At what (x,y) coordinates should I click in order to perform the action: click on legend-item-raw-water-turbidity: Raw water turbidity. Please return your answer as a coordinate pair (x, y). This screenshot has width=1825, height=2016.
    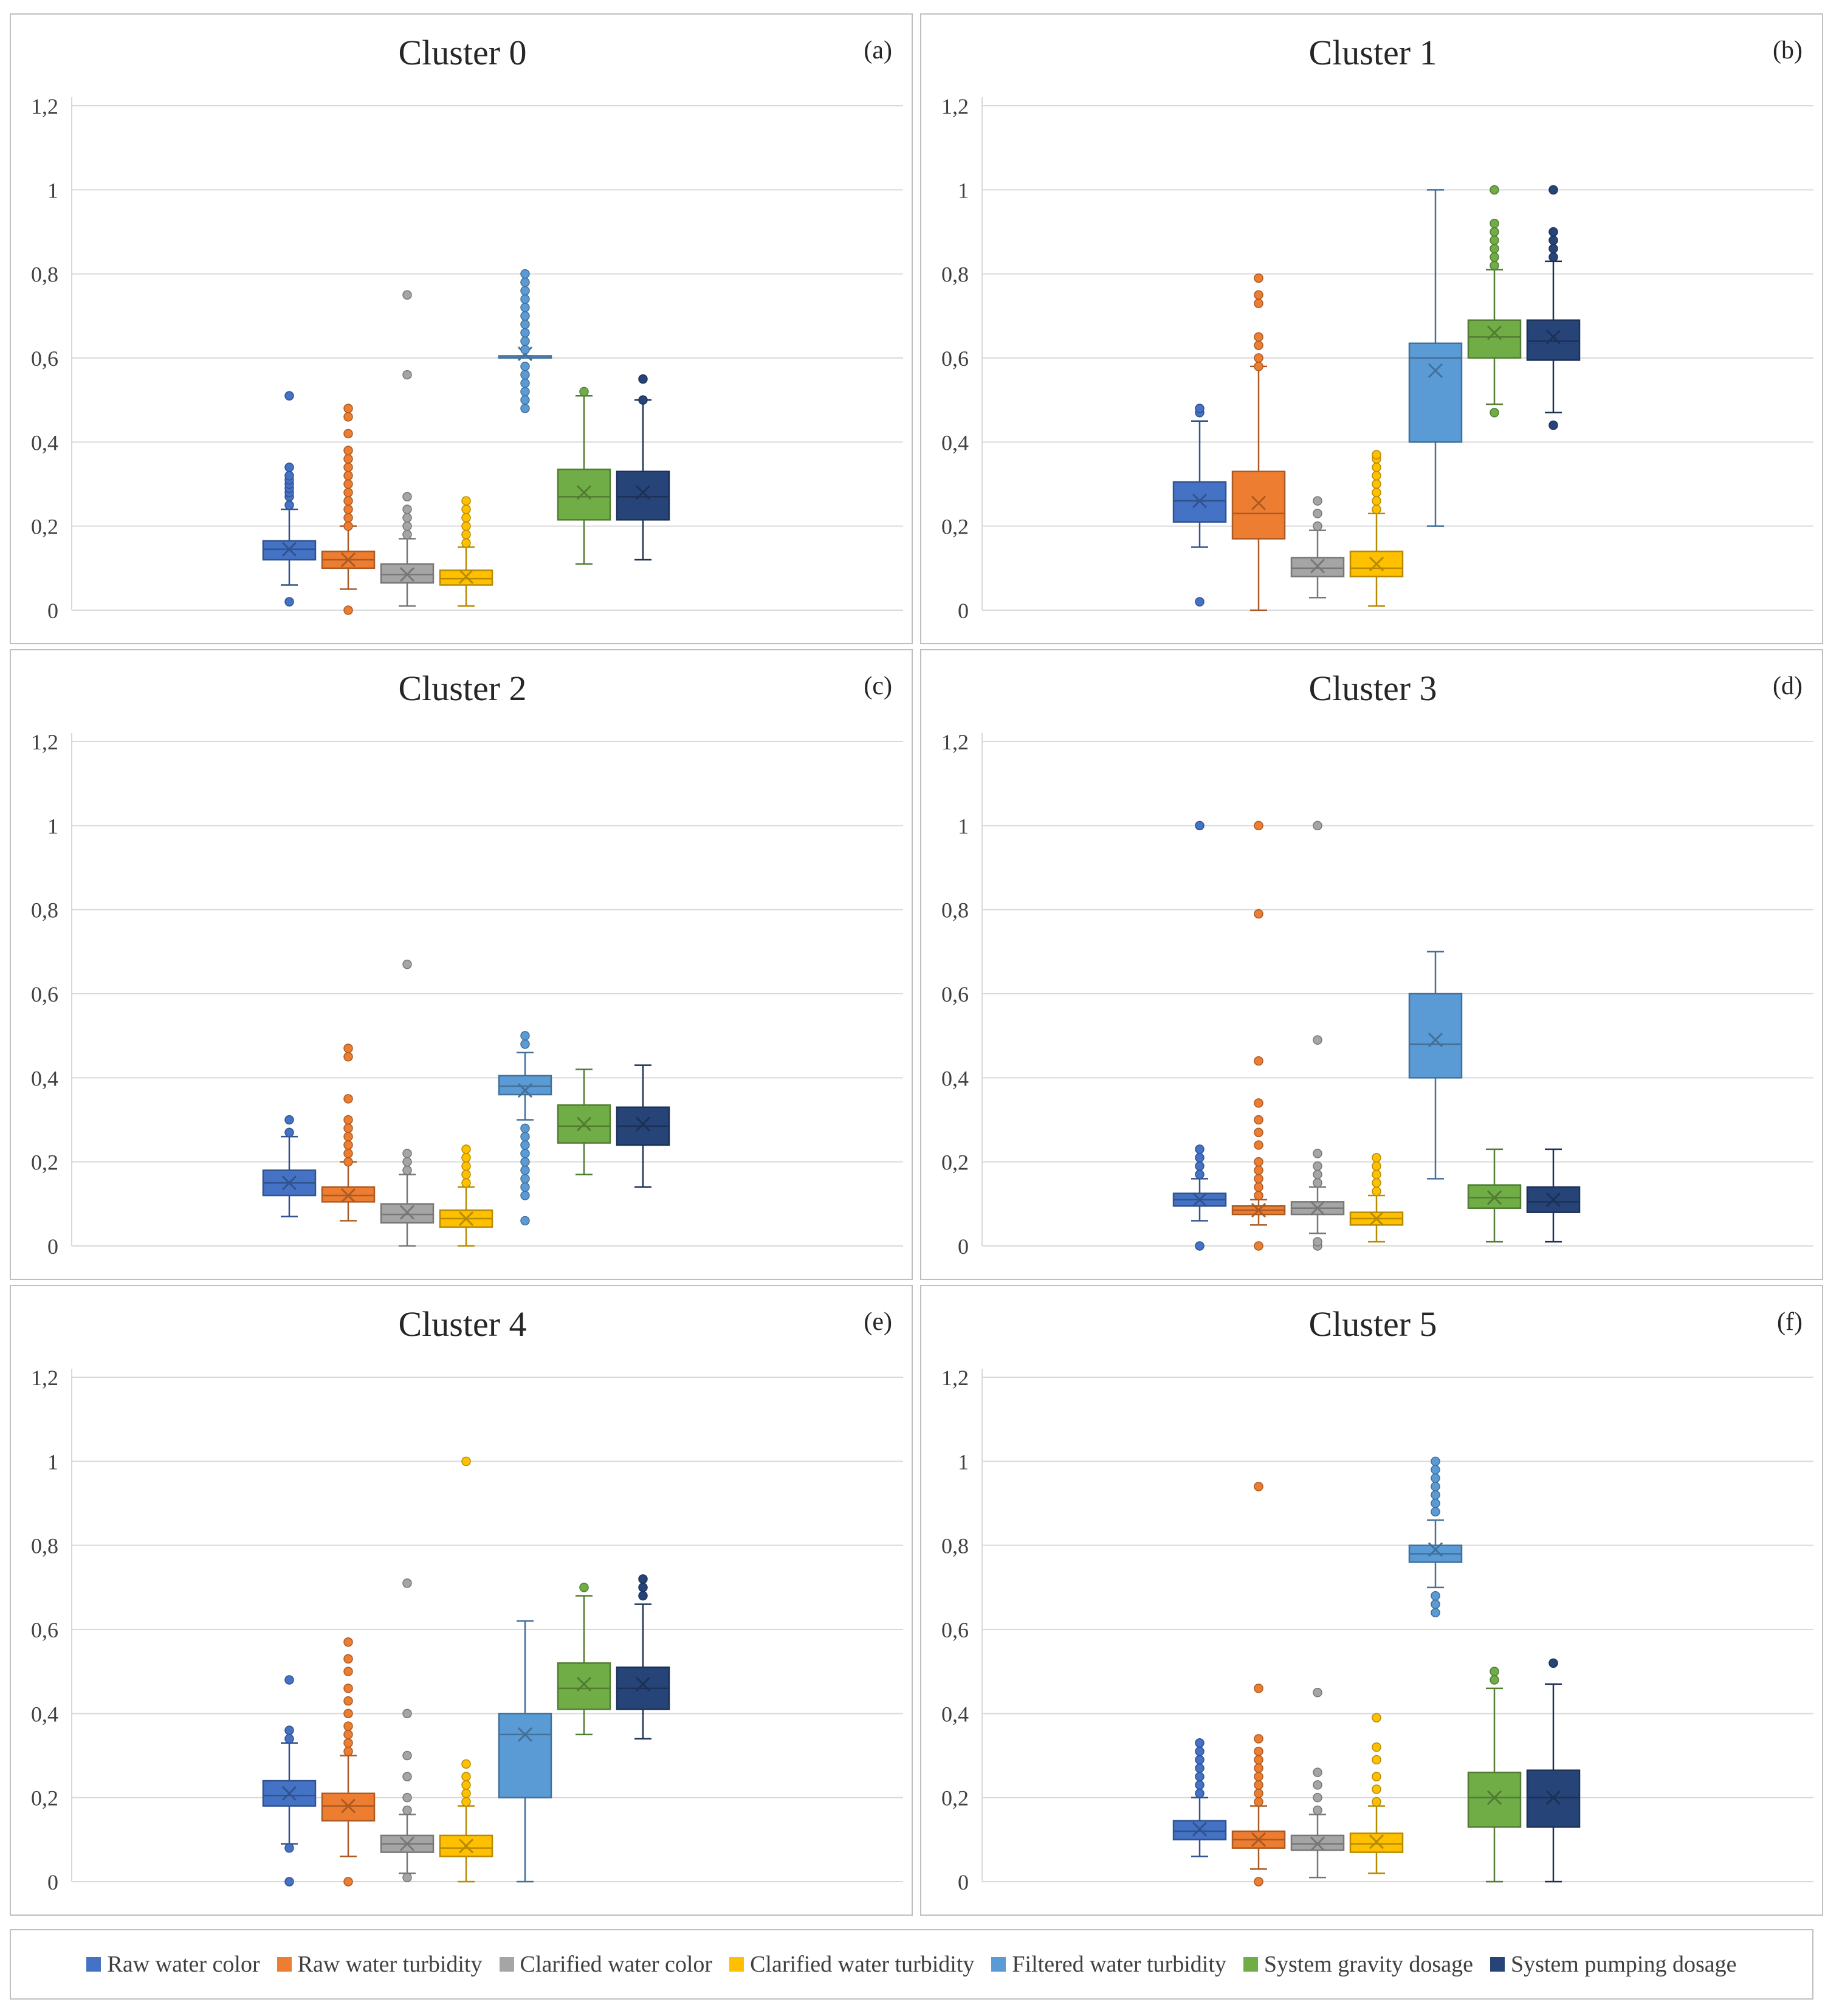
    Looking at the image, I should click on (380, 1964).